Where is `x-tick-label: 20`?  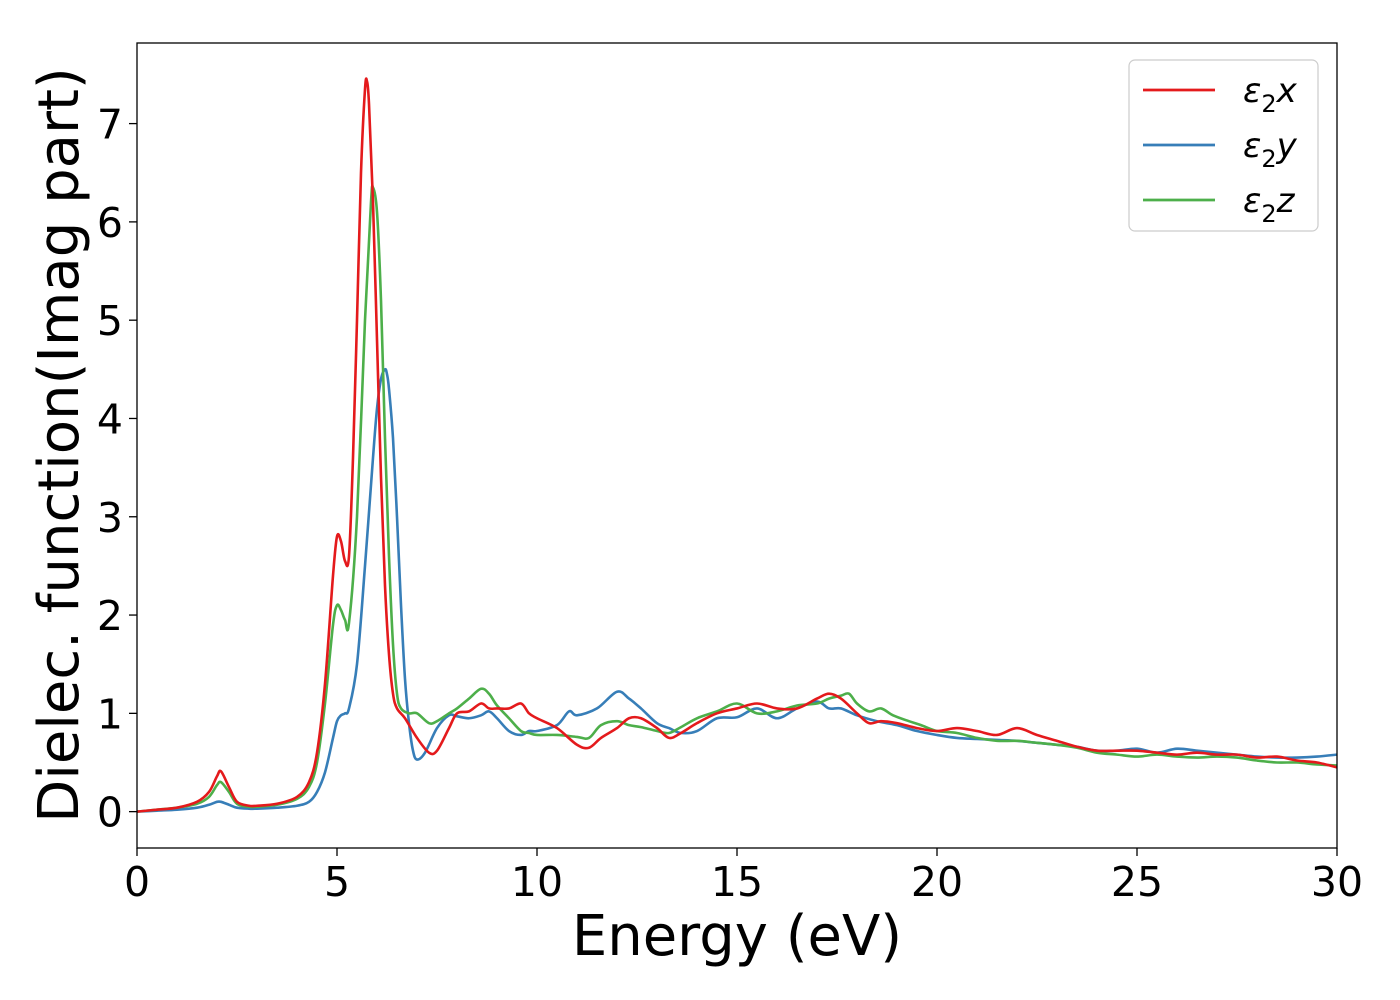 x-tick-label: 20 is located at coordinates (937, 882).